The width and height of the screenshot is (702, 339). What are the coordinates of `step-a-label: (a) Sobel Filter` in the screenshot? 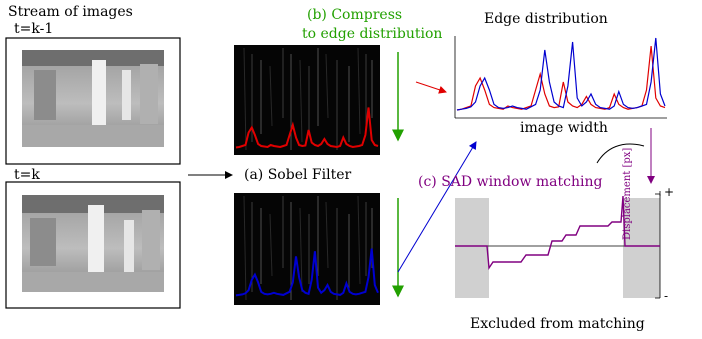 It's located at (298, 175).